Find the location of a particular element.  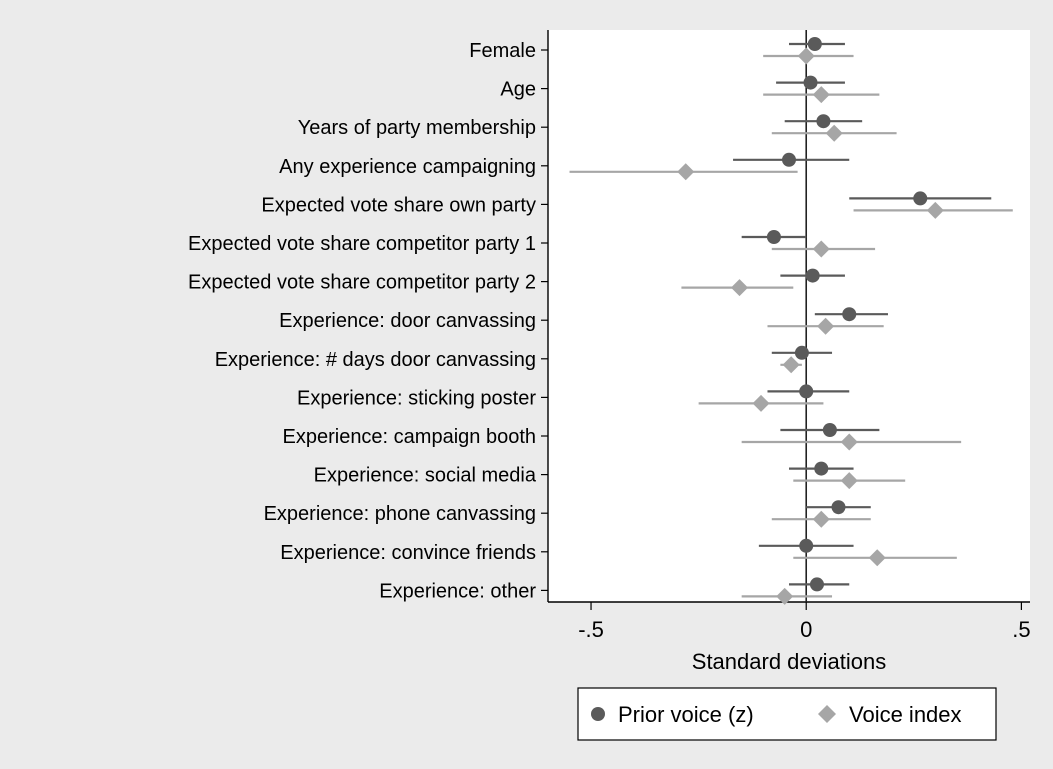

x-tick-label: -.5 is located at coordinates (591, 629).